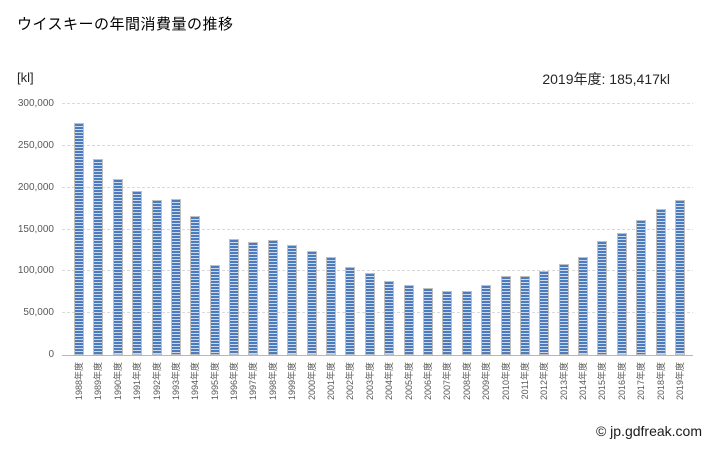 The image size is (728, 450). Describe the element at coordinates (117, 381) in the screenshot. I see `x-tick-label: 1990年度` at that location.